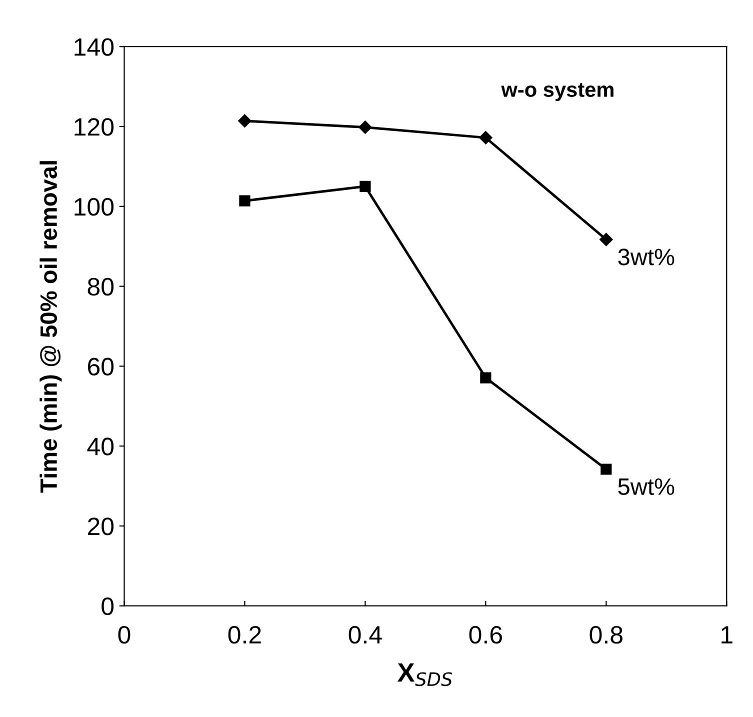 This screenshot has height=717, width=753. I want to click on y-tick-label: 60, so click(101, 367).